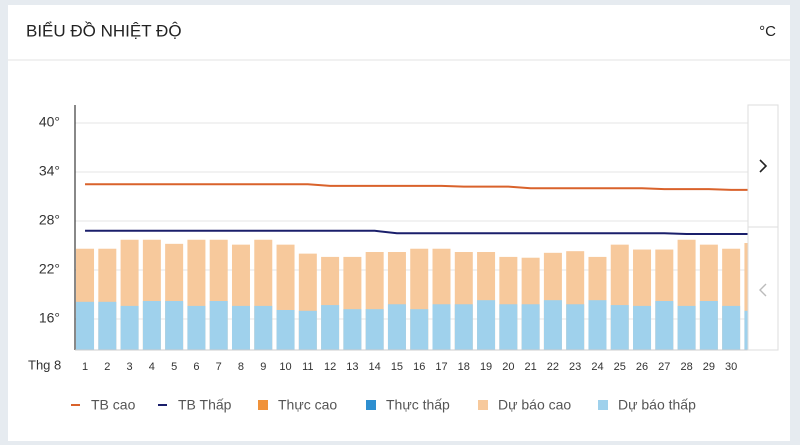 The height and width of the screenshot is (445, 800). What do you see at coordinates (575, 367) in the screenshot?
I see `x-tick-label: 23` at bounding box center [575, 367].